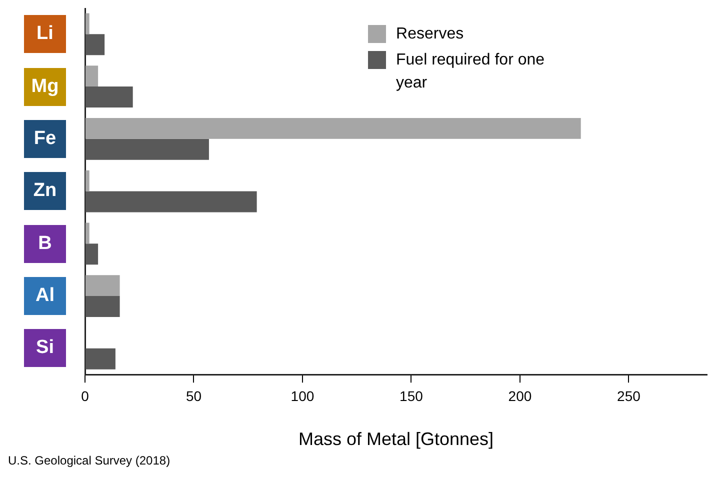 The image size is (716, 477). I want to click on x-axis-title: Mass of Metal [Gtonnes], so click(396, 439).